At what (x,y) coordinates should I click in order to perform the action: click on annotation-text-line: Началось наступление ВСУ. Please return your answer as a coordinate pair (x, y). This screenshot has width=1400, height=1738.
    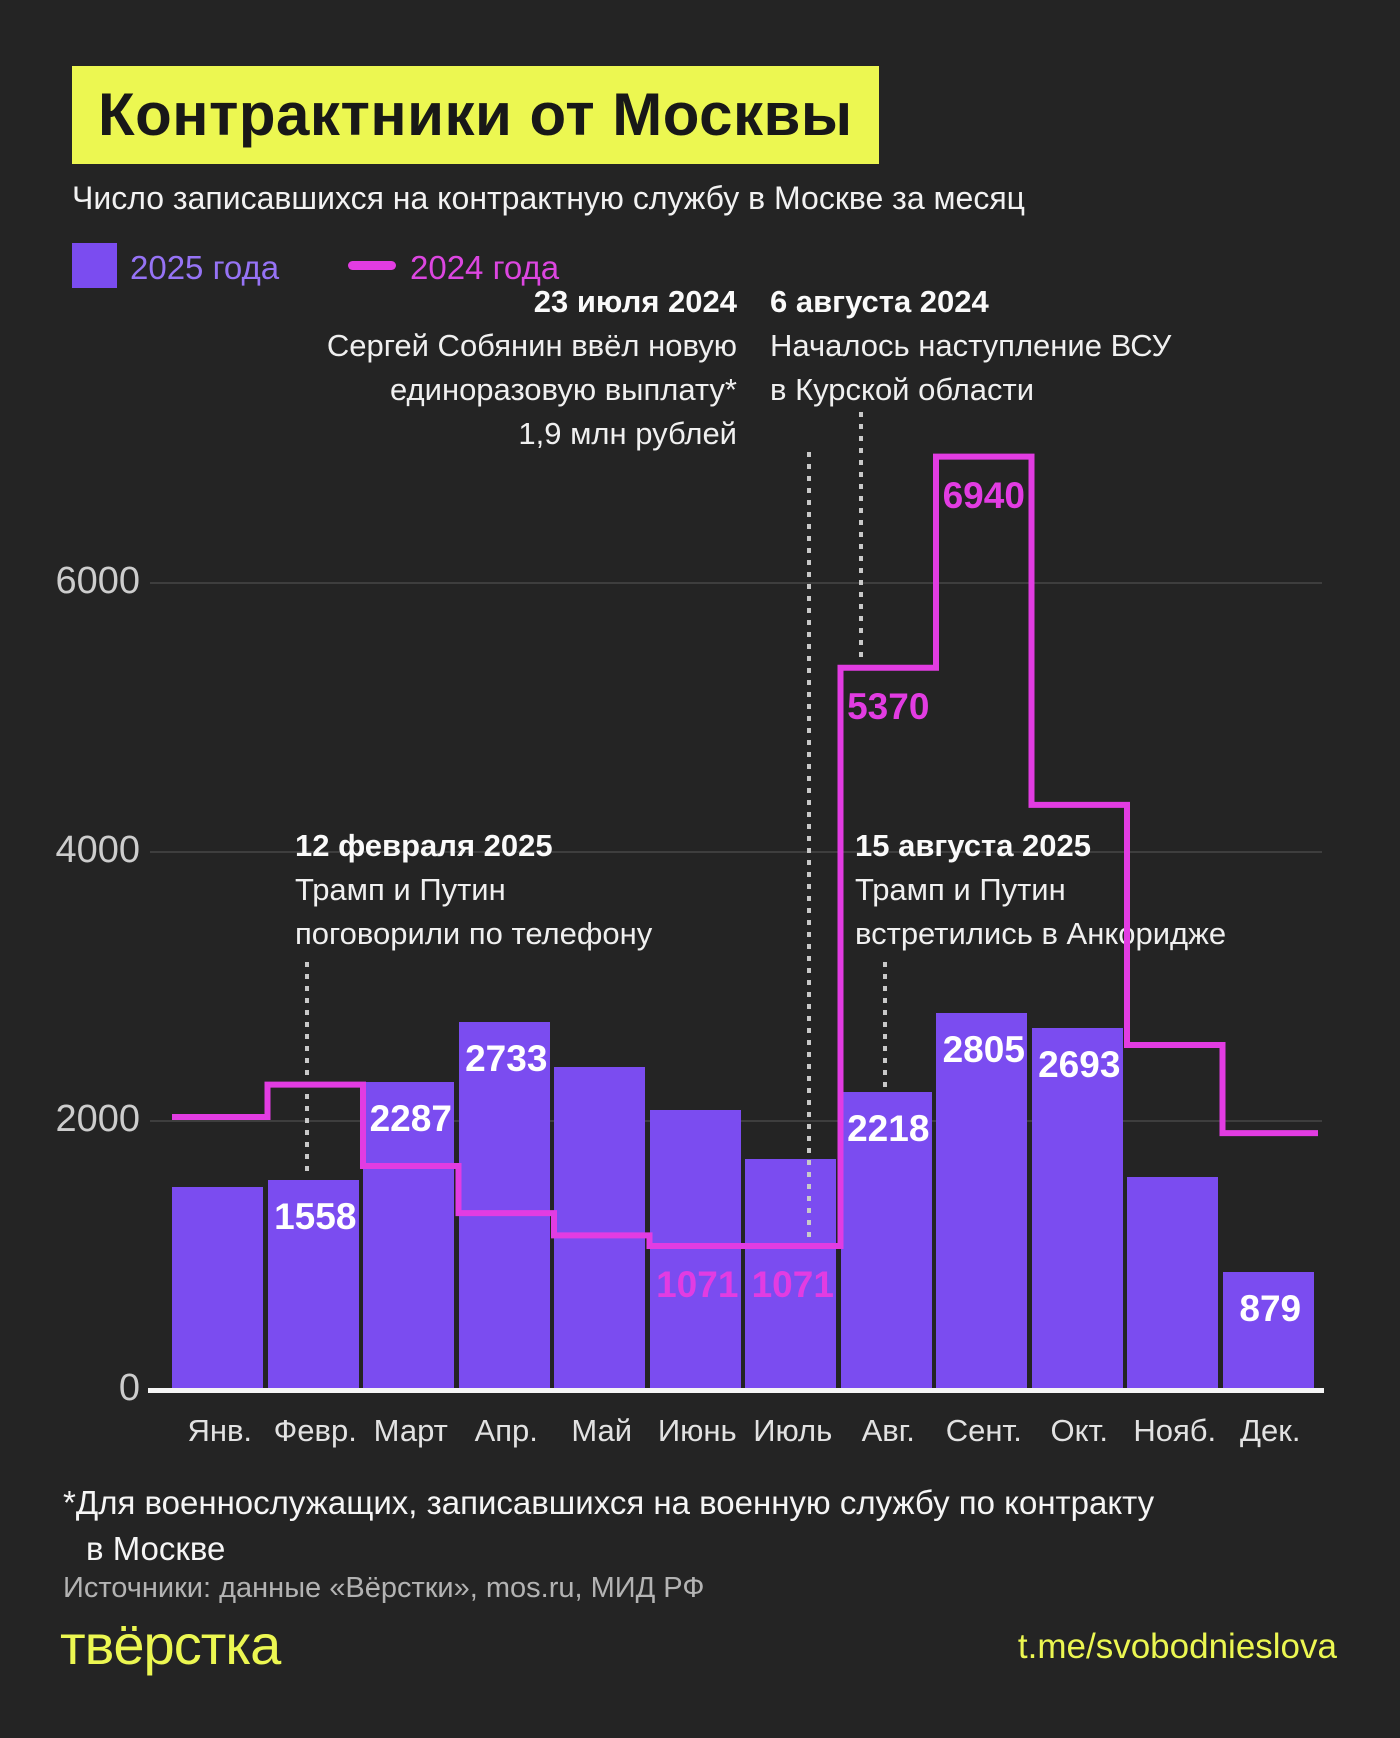
    Looking at the image, I should click on (971, 345).